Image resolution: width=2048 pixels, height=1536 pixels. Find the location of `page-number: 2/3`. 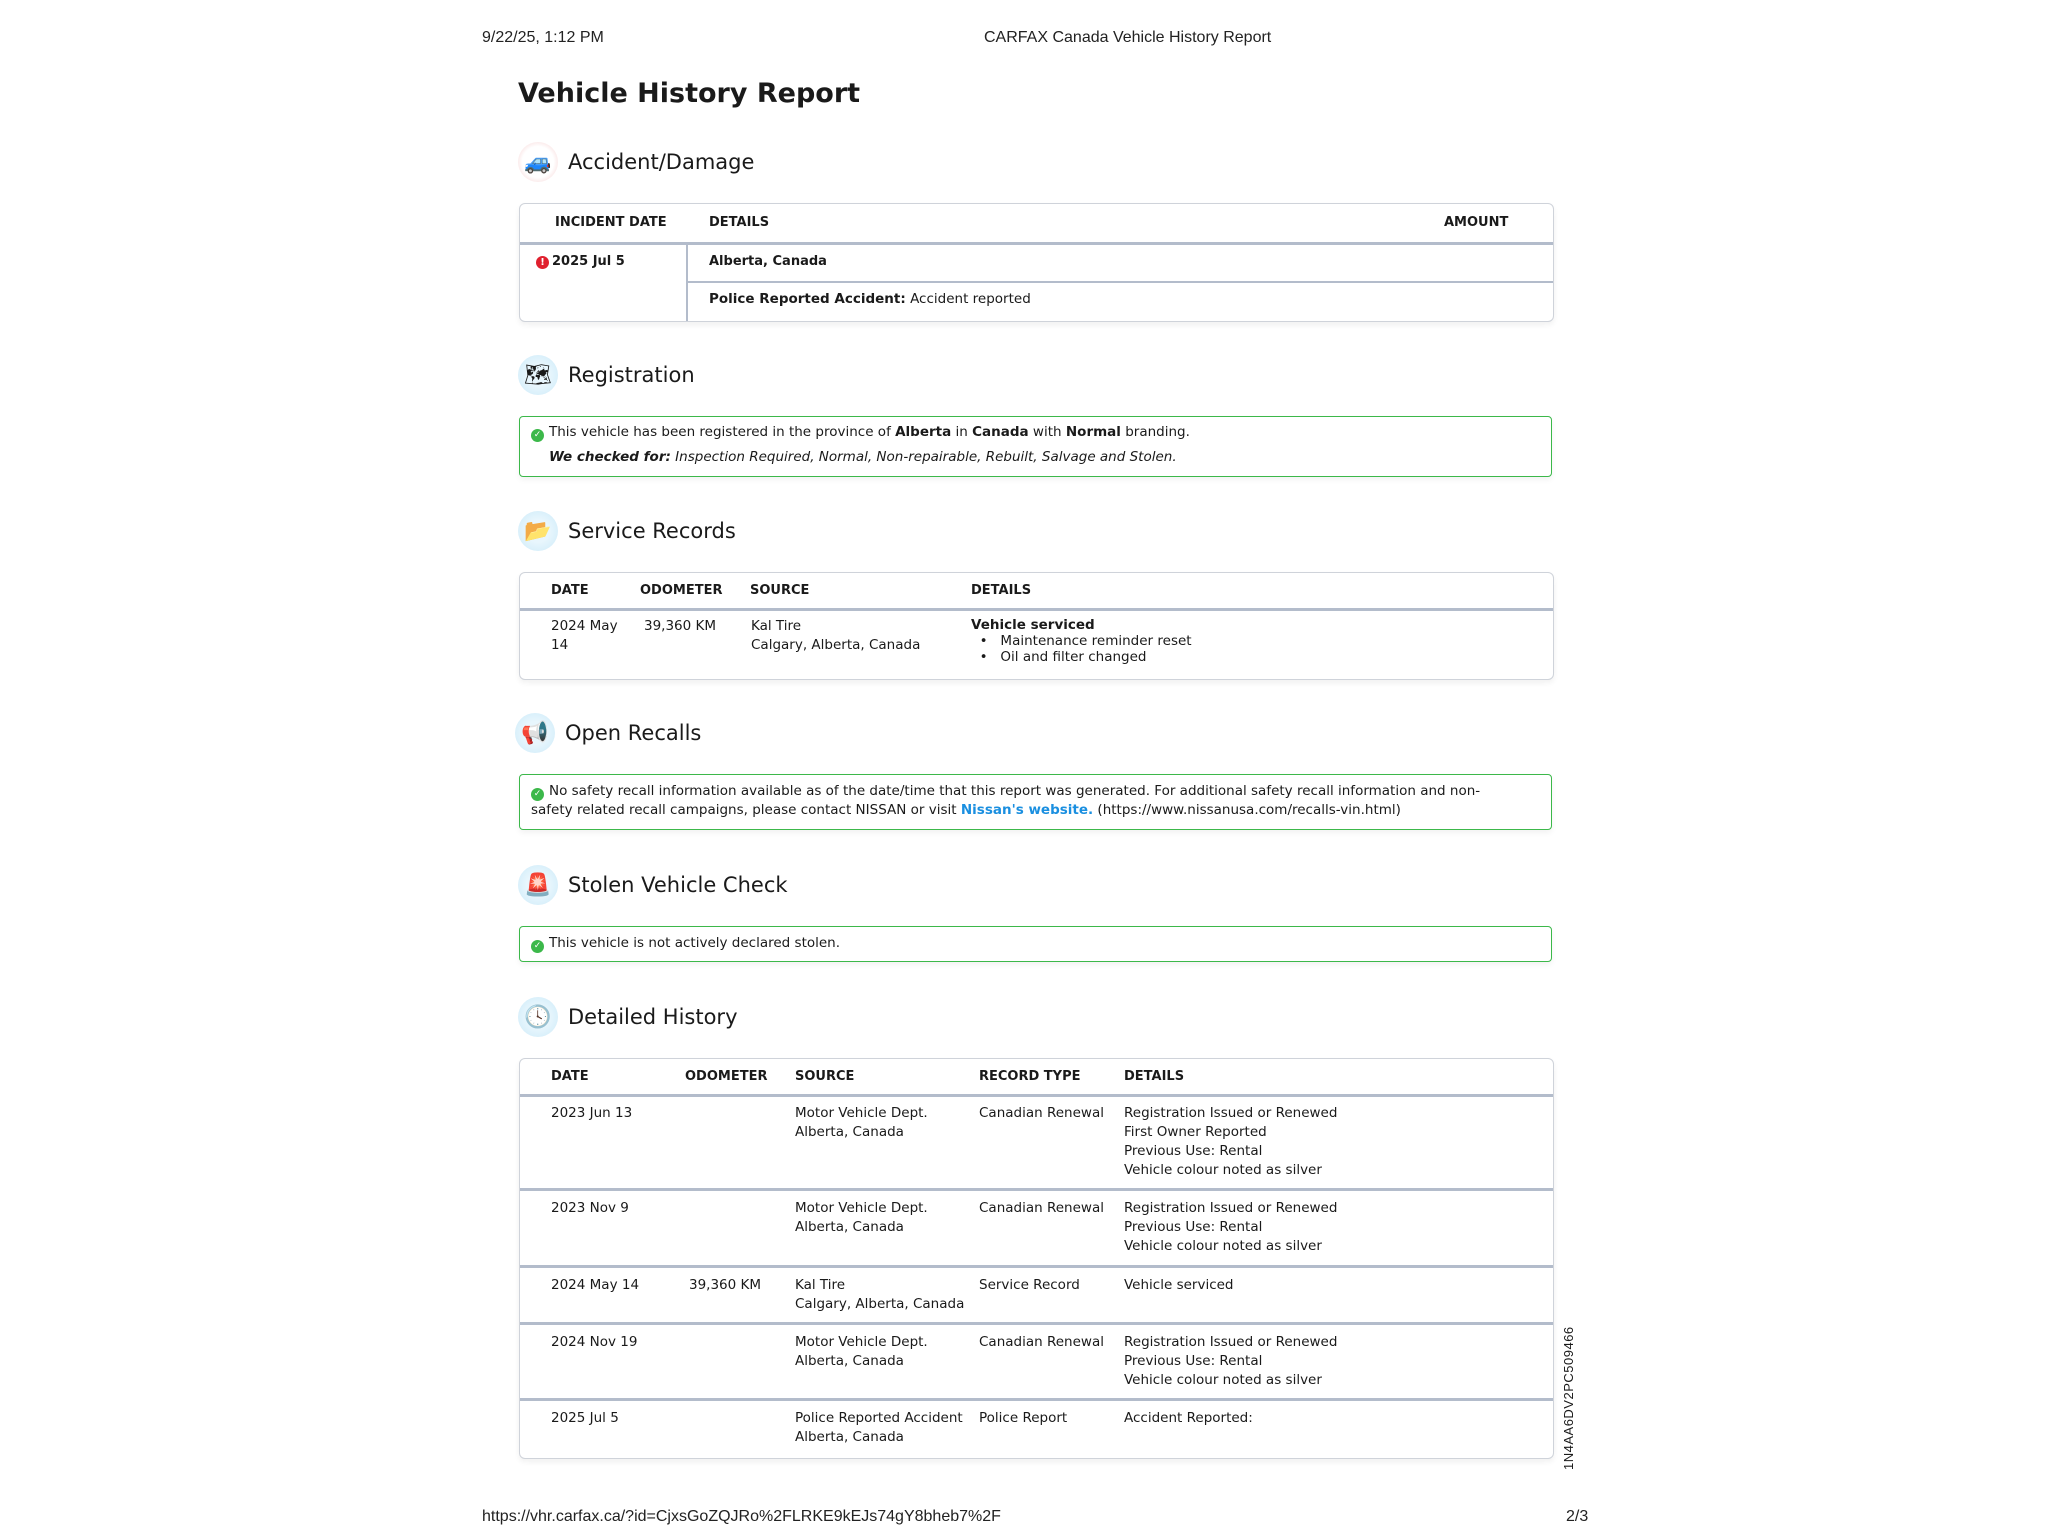

page-number: 2/3 is located at coordinates (1577, 1516).